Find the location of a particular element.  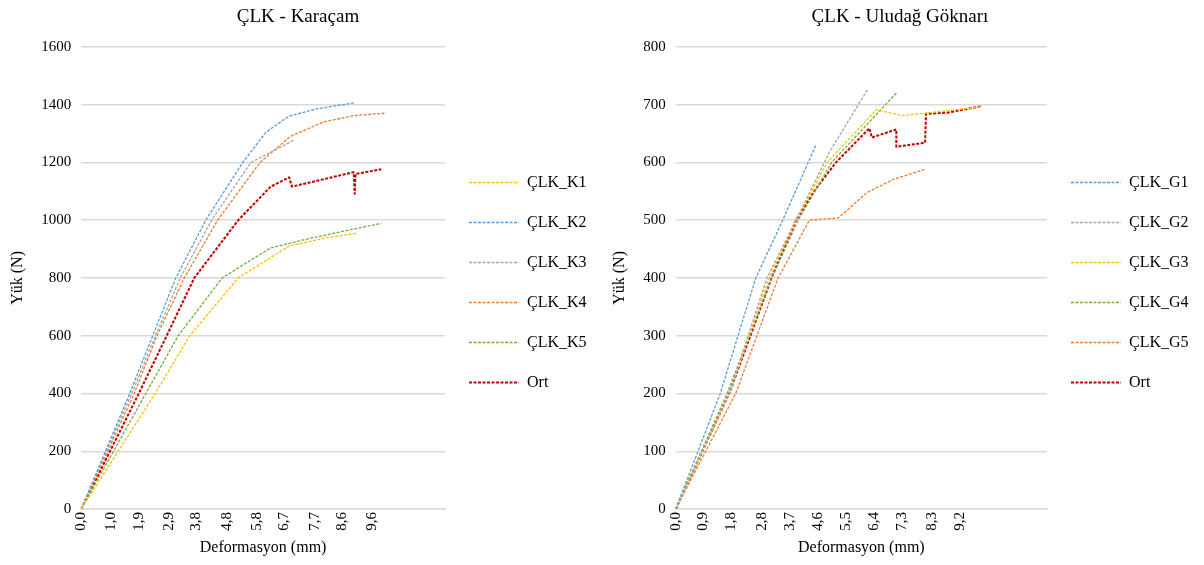

x-tick-label: 9,6 is located at coordinates (371, 521).